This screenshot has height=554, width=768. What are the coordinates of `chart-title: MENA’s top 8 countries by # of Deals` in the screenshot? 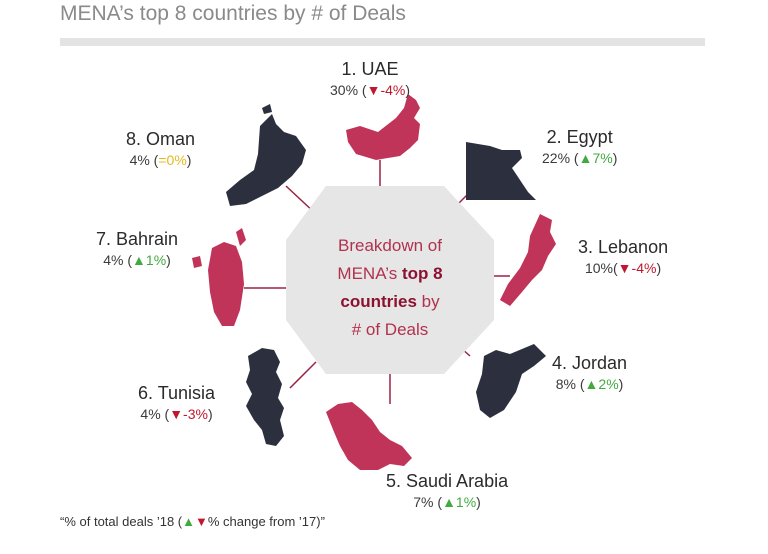 It's located at (233, 13).